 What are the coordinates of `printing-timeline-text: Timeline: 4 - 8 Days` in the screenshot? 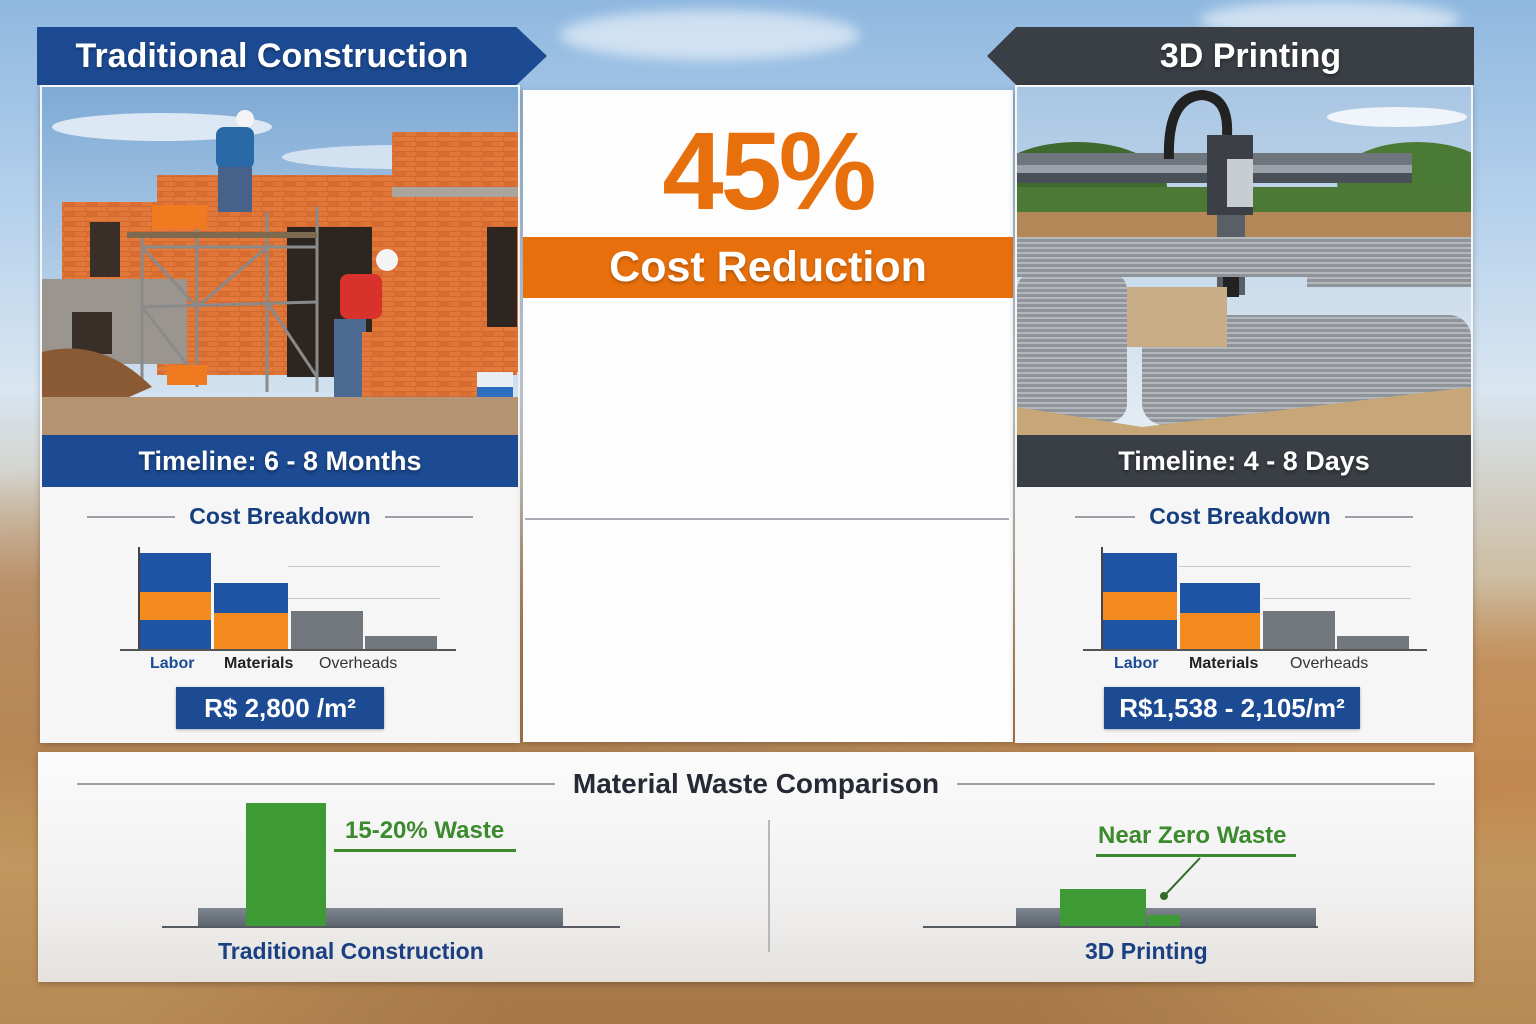 It's located at (1244, 460).